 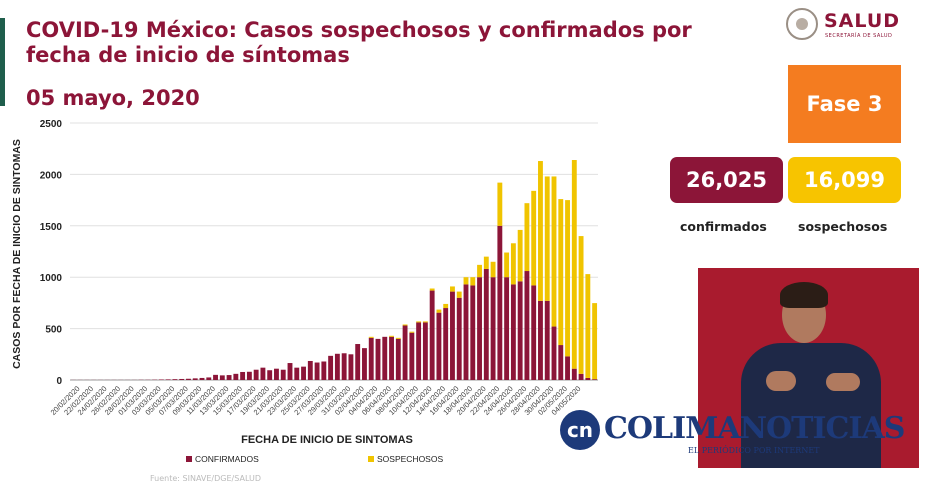 What do you see at coordinates (314, 459) in the screenshot?
I see `legend: CONFIRMADOS SOSPECHOSOS` at bounding box center [314, 459].